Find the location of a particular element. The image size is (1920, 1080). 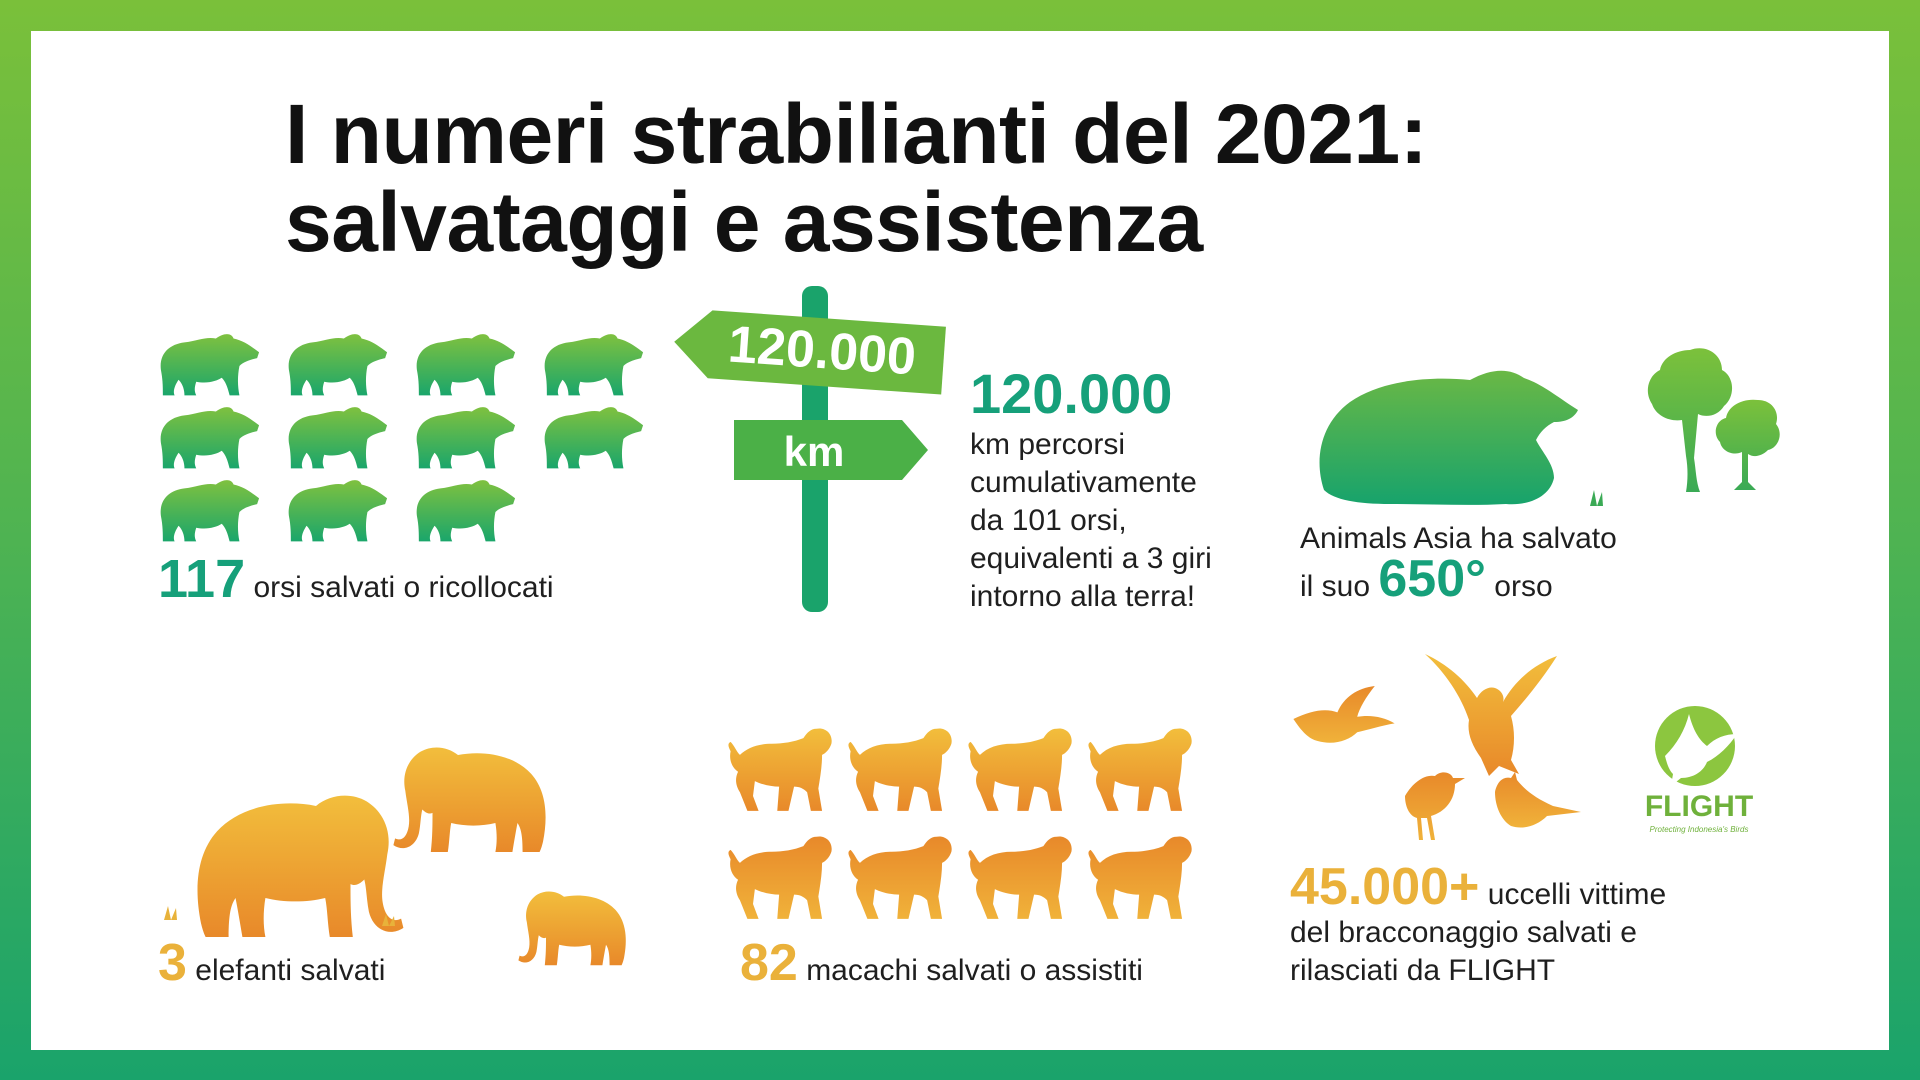

signpost-icon: 120.000 km is located at coordinates (810, 449).